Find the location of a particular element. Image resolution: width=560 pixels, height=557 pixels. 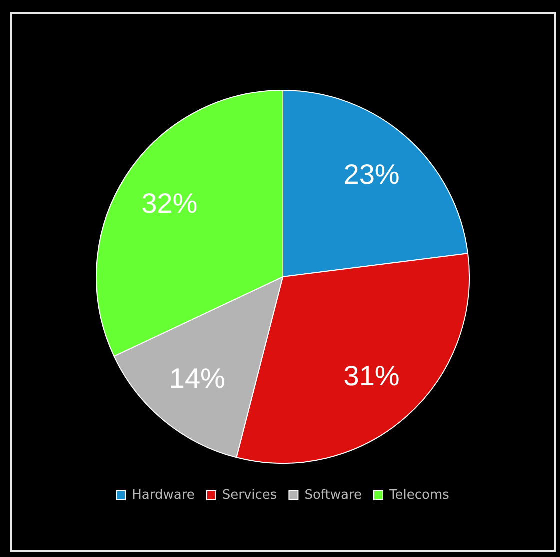

legend-label: Hardware is located at coordinates (163, 495).